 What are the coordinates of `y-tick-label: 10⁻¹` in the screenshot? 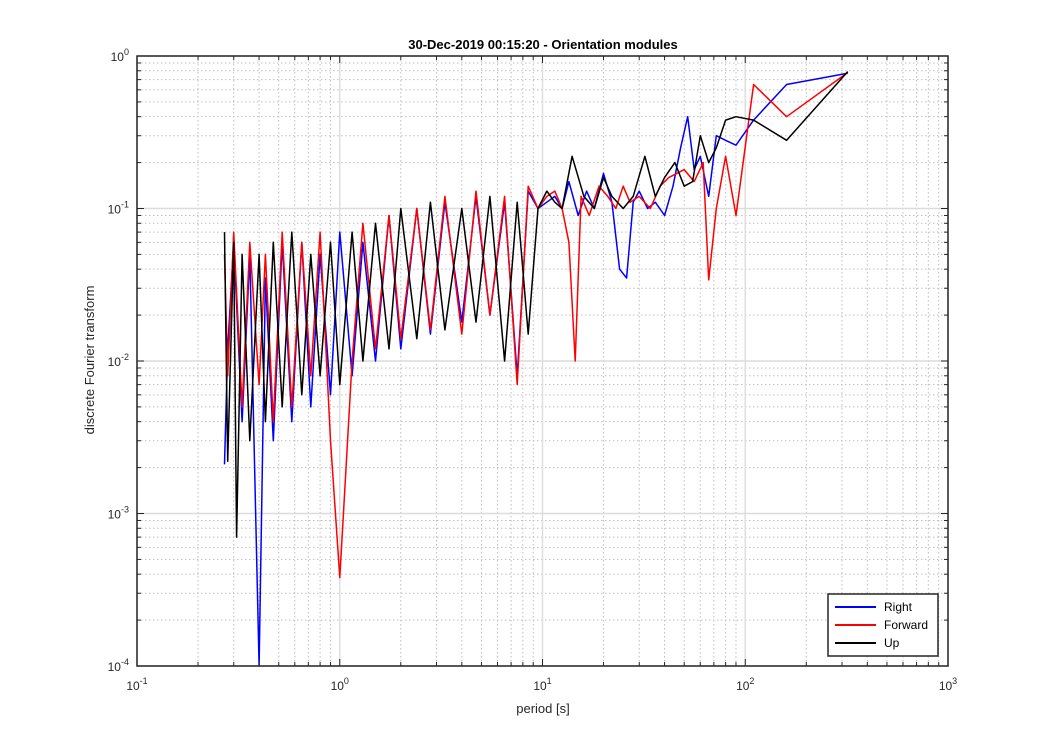 It's located at (118, 208).